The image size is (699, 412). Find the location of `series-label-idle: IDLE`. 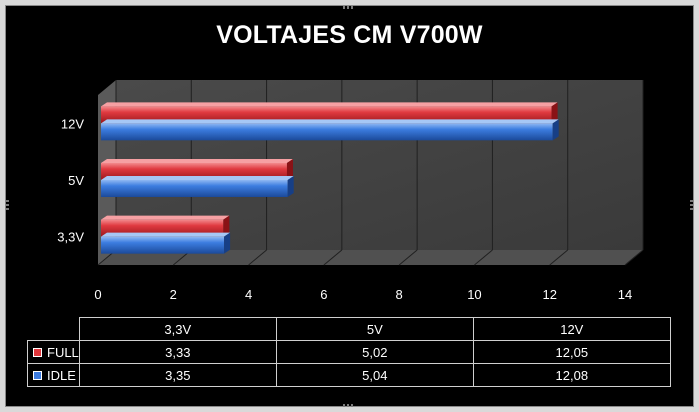

series-label-idle: IDLE is located at coordinates (53, 375).